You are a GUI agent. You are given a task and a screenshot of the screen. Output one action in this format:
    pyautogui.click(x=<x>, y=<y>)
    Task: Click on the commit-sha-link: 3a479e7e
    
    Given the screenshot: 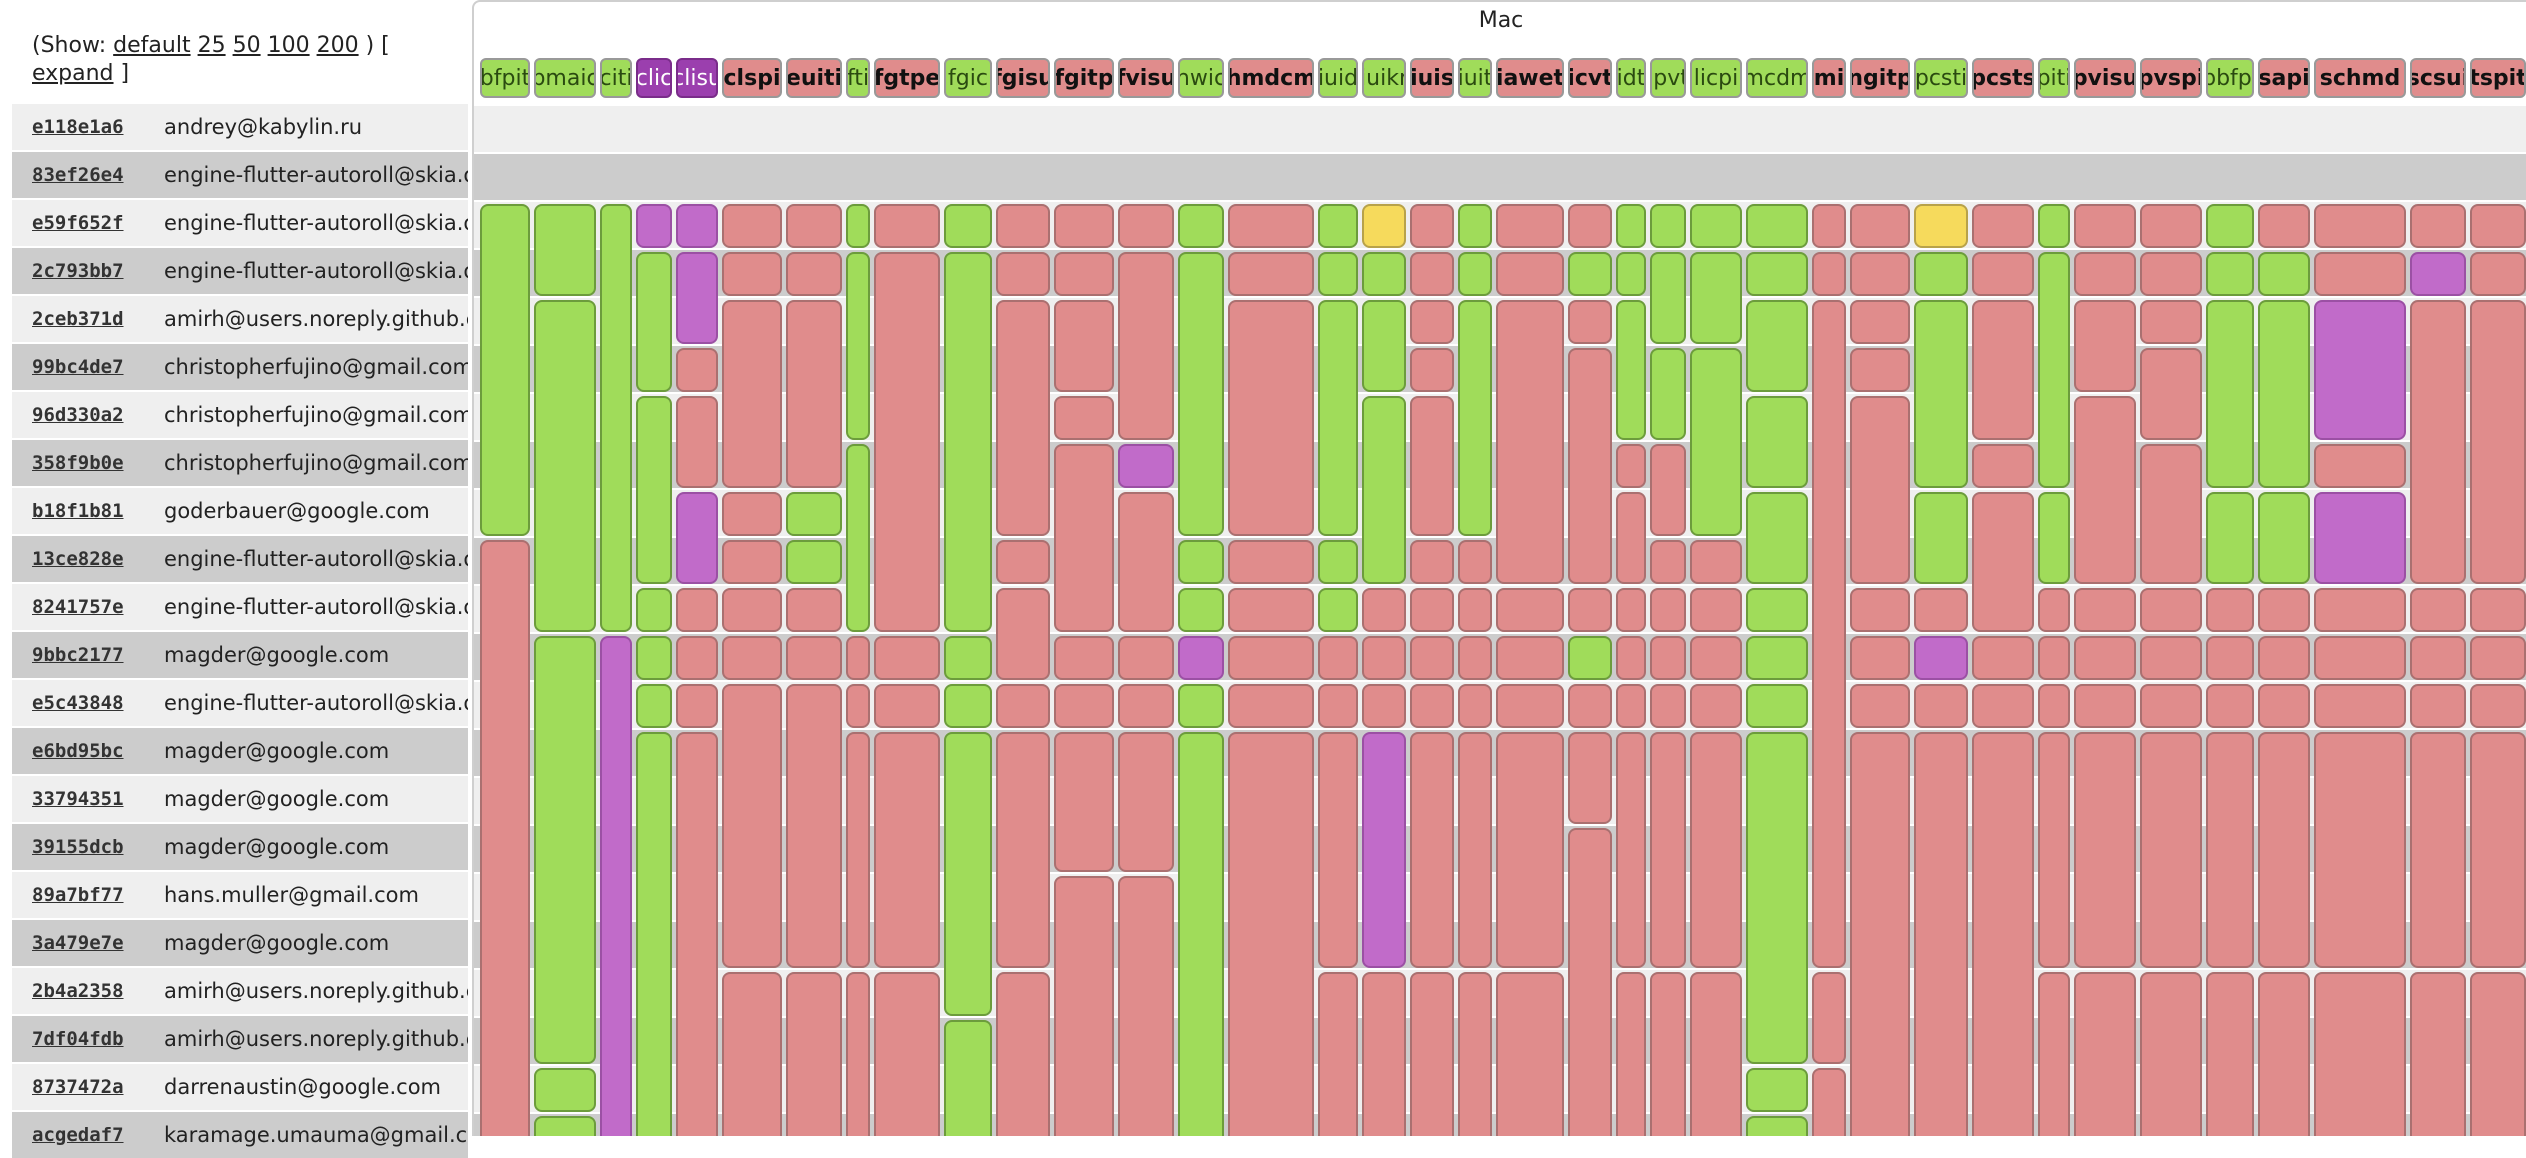 What is the action you would take?
    pyautogui.click(x=78, y=943)
    